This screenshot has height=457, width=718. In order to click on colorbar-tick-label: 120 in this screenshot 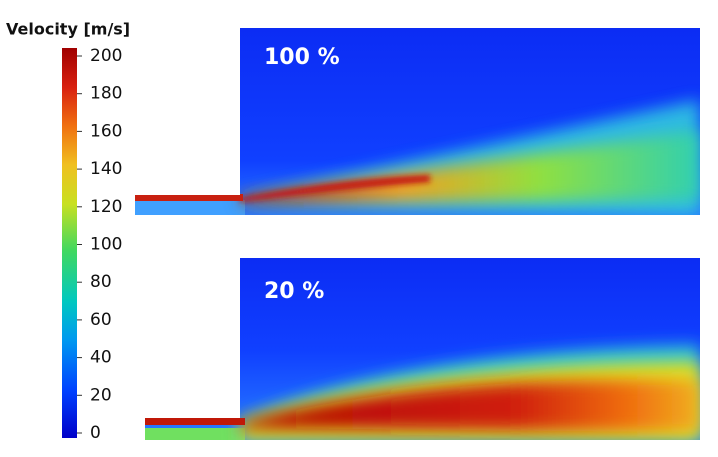, I will do `click(106, 207)`.